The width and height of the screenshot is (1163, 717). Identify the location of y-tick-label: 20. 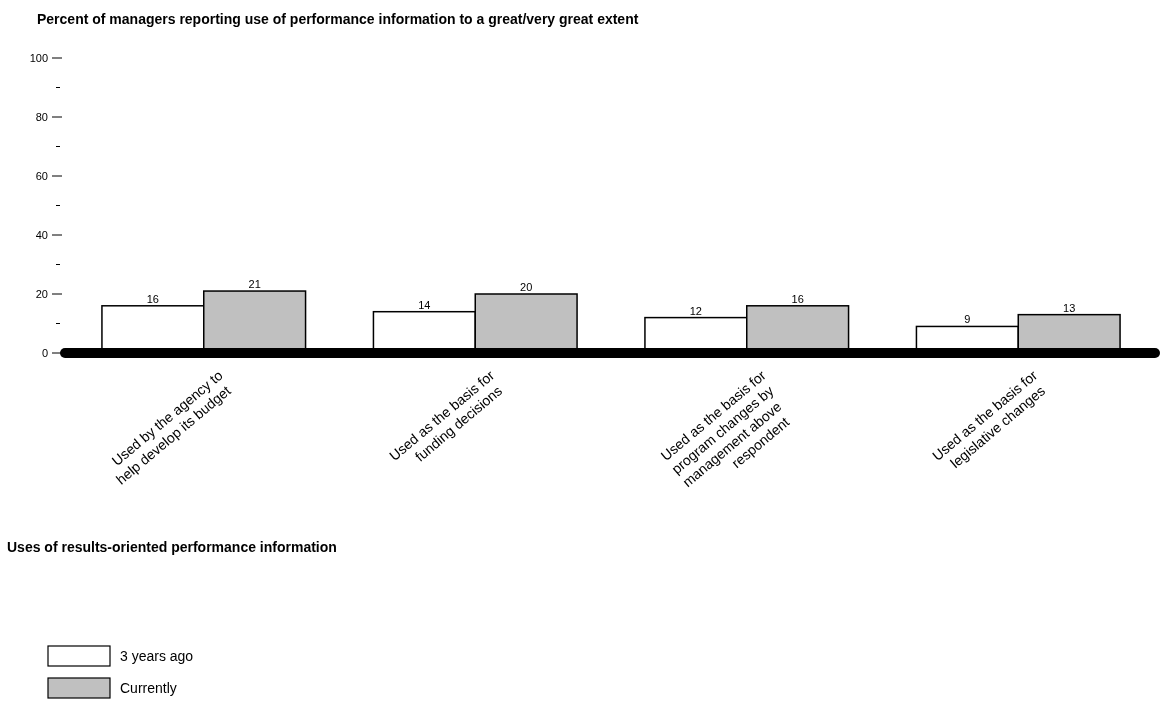
(41, 293).